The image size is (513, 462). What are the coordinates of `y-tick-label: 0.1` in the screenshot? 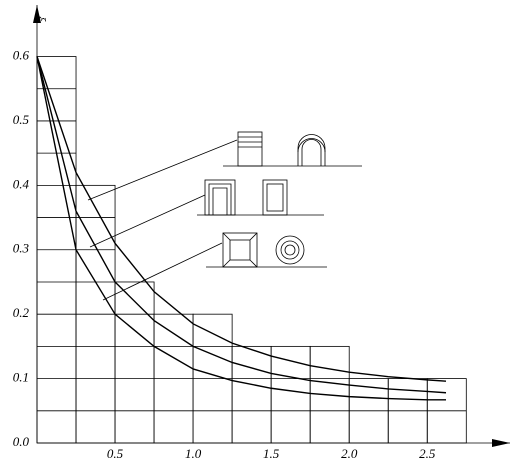 It's located at (21, 377).